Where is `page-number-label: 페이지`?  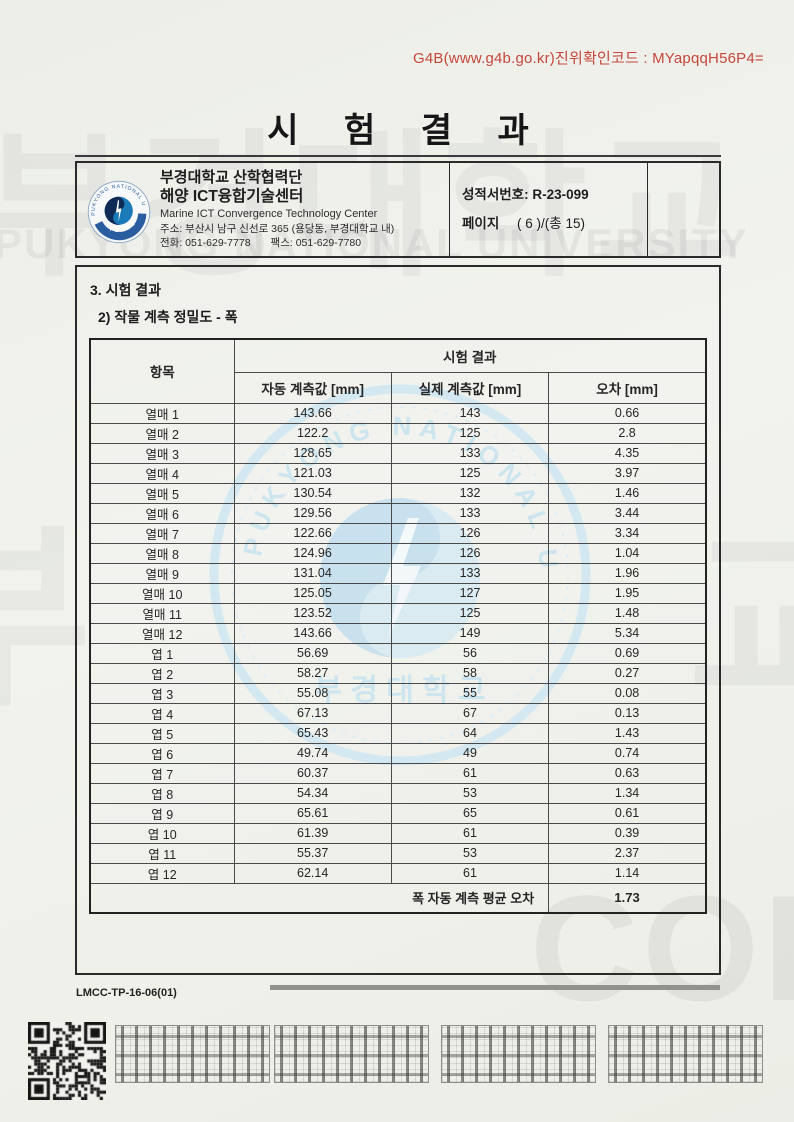
page-number-label: 페이지 is located at coordinates (481, 223).